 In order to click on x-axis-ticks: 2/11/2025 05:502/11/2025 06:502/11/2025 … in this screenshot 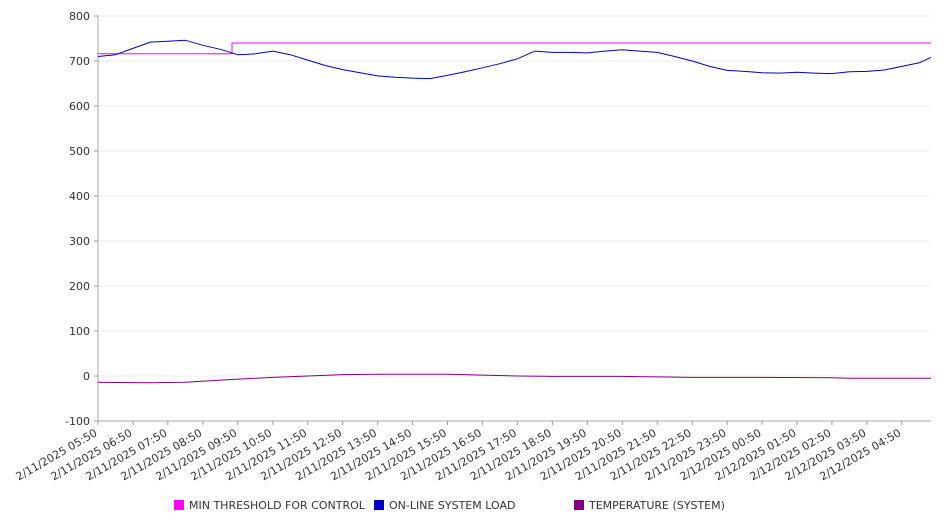, I will do `click(458, 452)`.